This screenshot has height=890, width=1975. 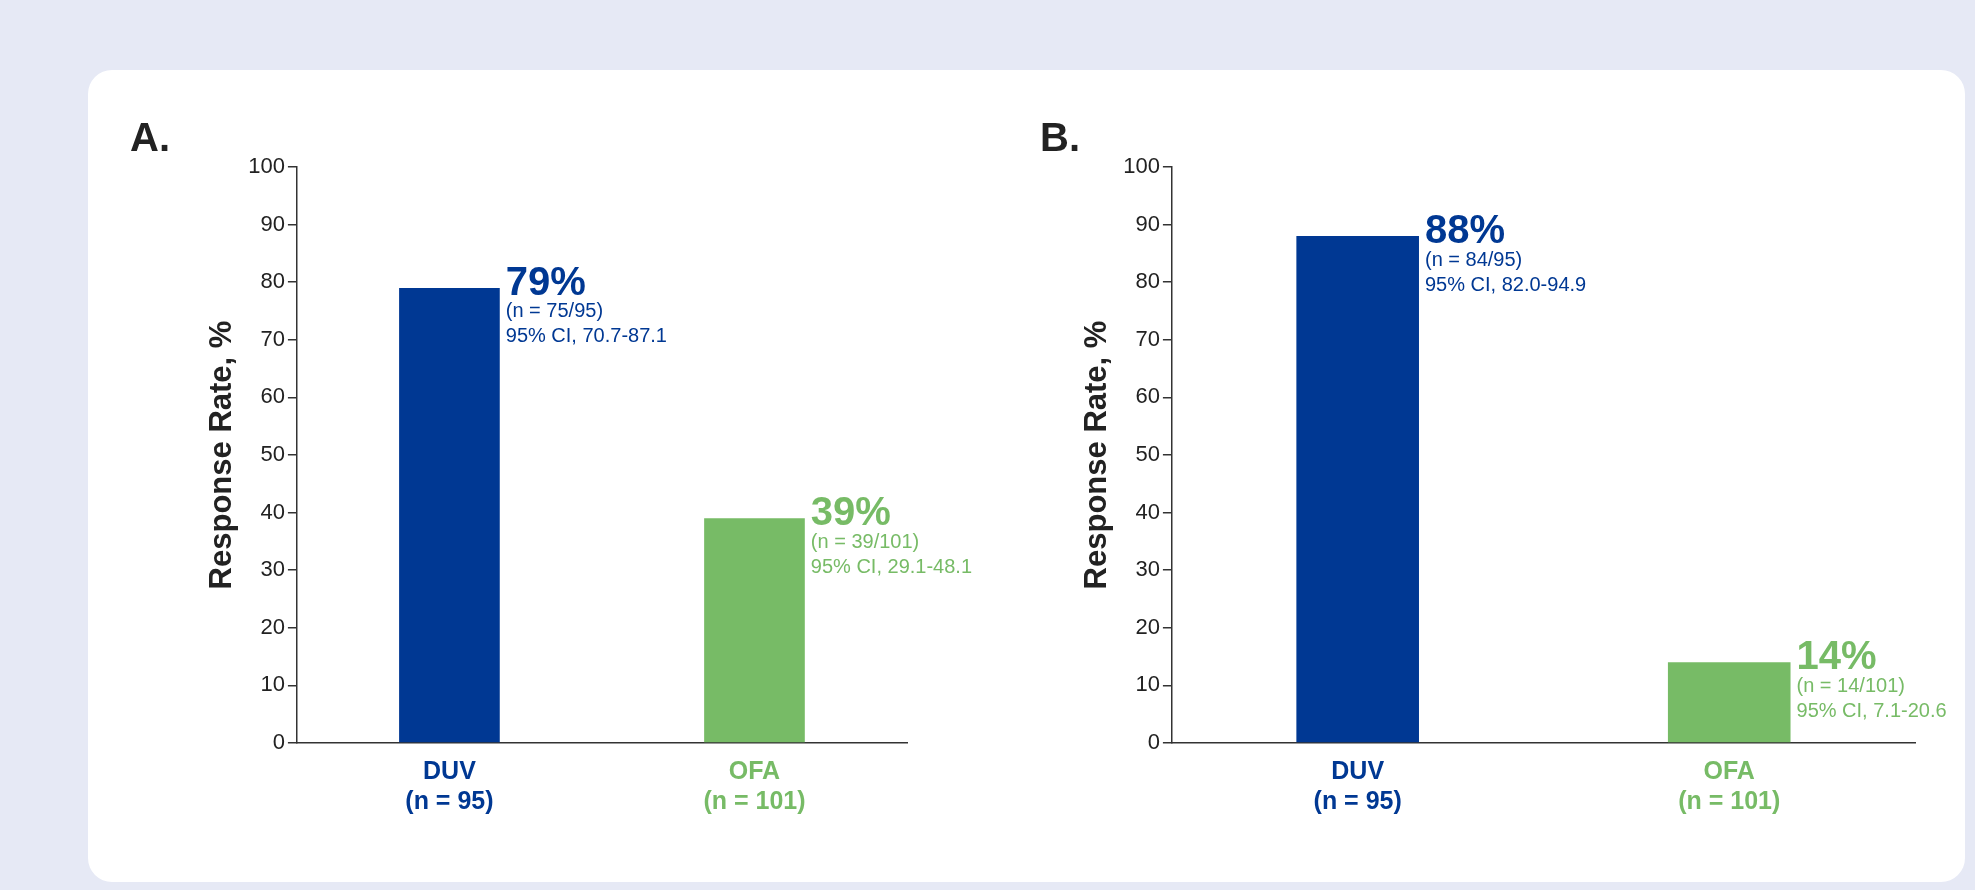 I want to click on chart-title: B., so click(x=1060, y=137).